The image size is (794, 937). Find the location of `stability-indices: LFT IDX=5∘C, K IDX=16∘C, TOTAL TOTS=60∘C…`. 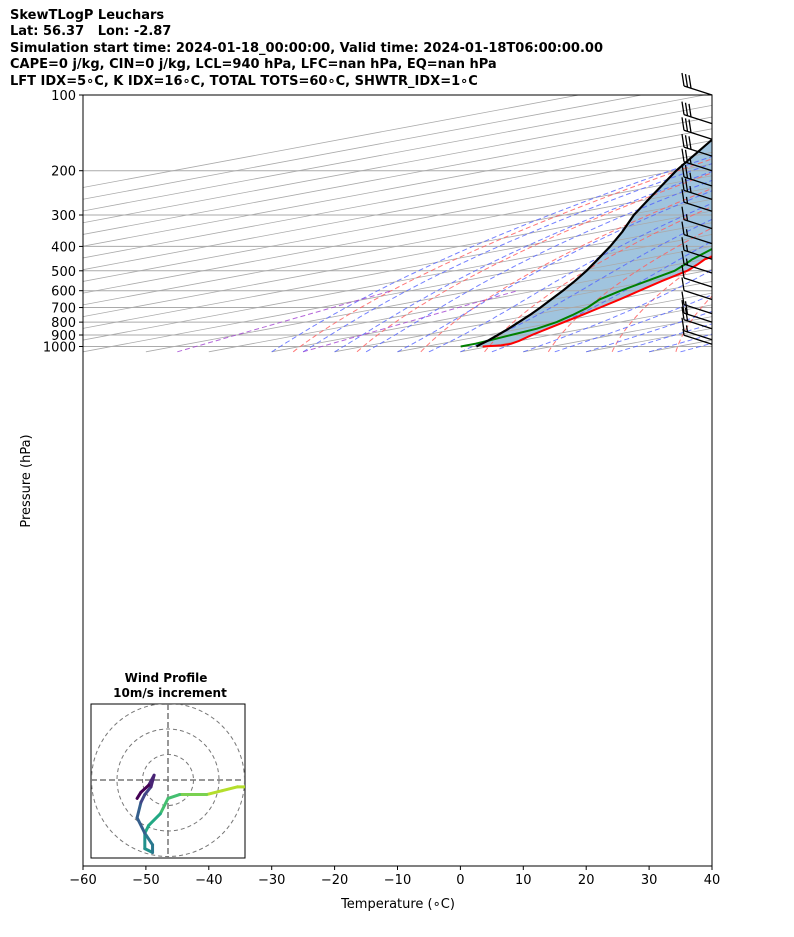

stability-indices: LFT IDX=5∘C, K IDX=16∘C, TOTAL TOTS=60∘C… is located at coordinates (244, 81).